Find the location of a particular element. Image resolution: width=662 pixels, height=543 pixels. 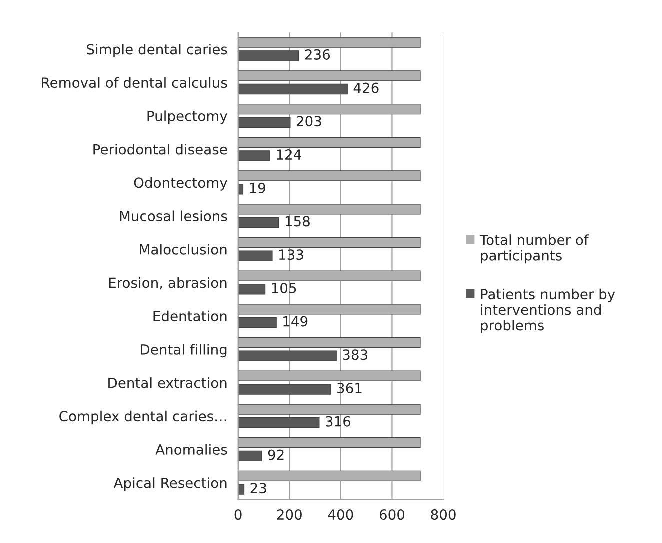

x-tick-label: 200 is located at coordinates (289, 515).